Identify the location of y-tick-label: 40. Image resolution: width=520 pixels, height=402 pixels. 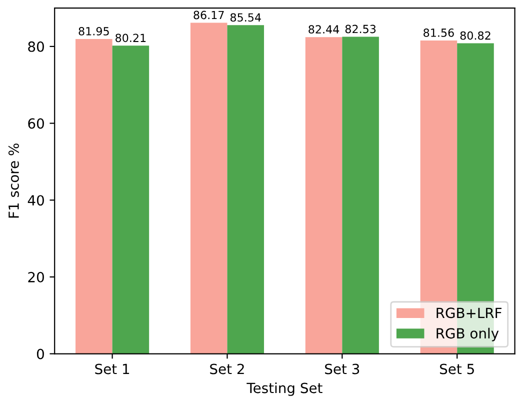
(36, 200).